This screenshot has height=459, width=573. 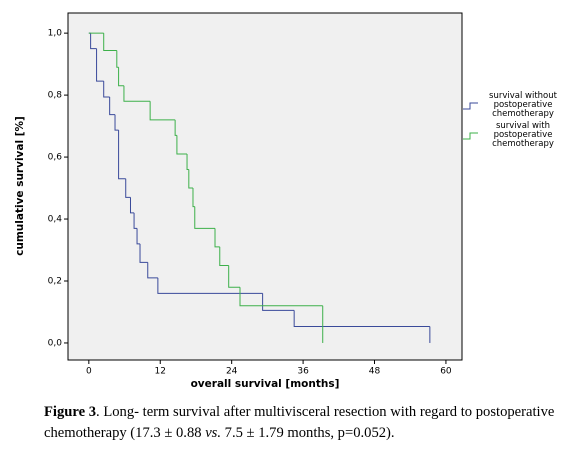 What do you see at coordinates (55, 158) in the screenshot?
I see `y-tick-label: 0,6` at bounding box center [55, 158].